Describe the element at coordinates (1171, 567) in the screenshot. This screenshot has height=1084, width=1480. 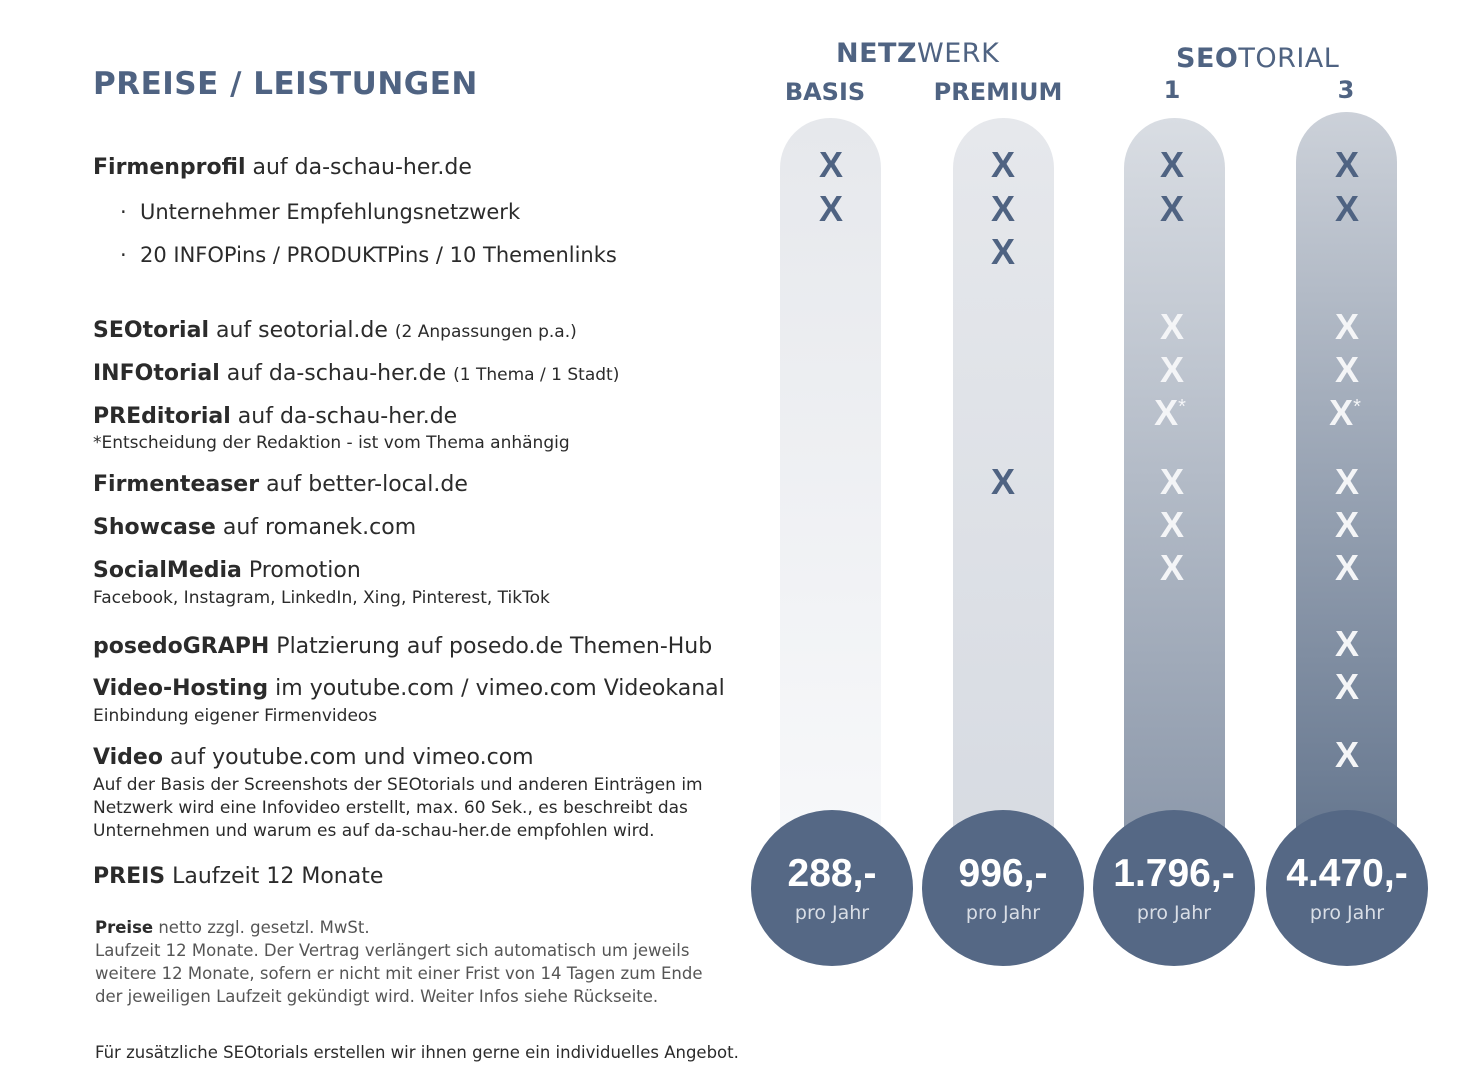
I see `check-mark-seo1-socialmedia: X` at that location.